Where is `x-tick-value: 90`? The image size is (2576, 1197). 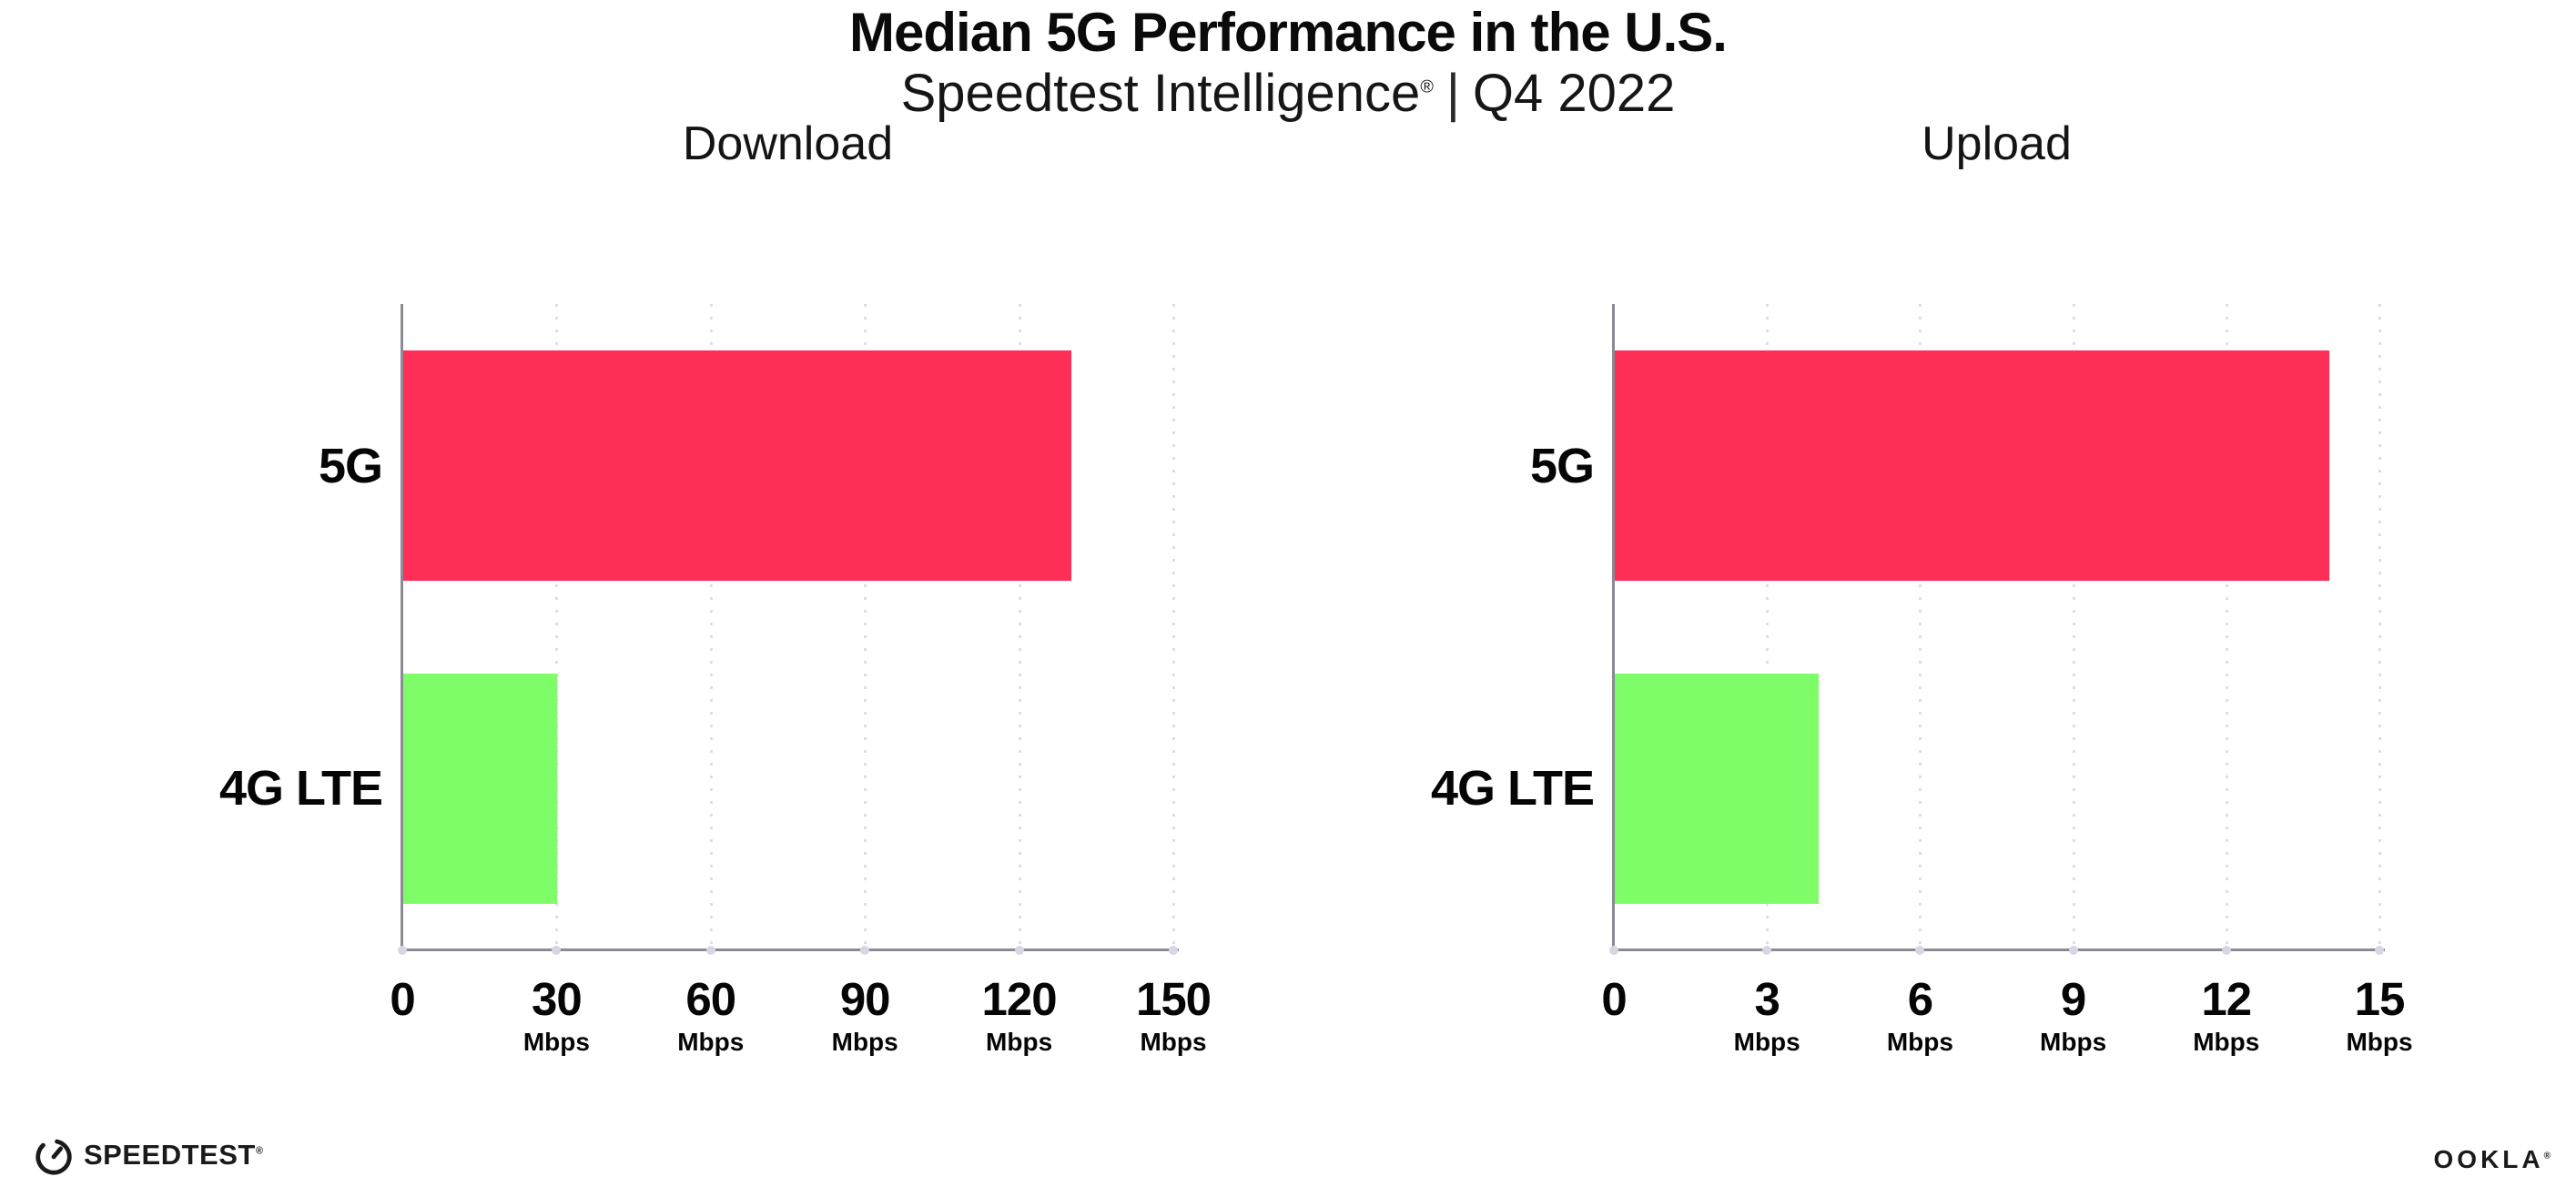
x-tick-value: 90 is located at coordinates (865, 999).